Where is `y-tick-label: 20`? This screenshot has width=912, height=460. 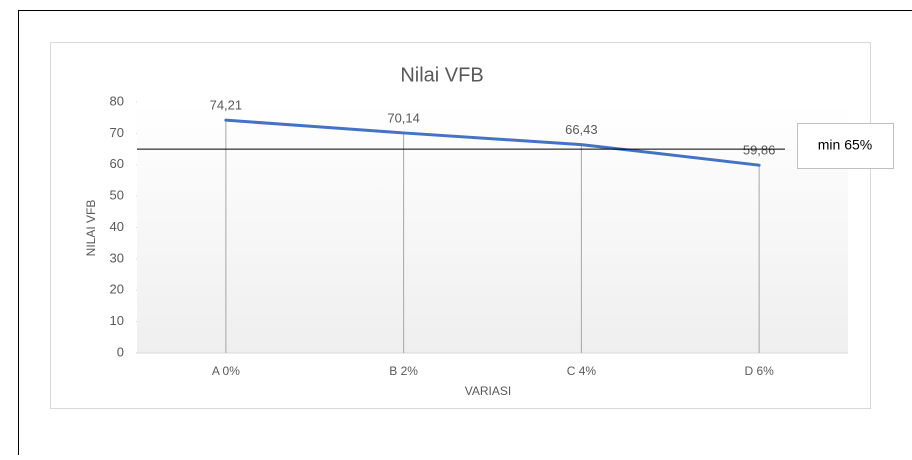 y-tick-label: 20 is located at coordinates (117, 289).